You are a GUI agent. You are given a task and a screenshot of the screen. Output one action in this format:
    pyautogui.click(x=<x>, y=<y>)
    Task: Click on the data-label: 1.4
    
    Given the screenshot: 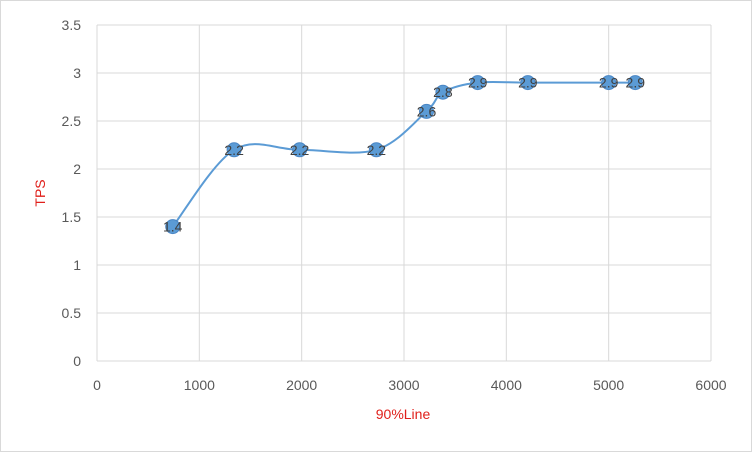 What is the action you would take?
    pyautogui.click(x=173, y=227)
    